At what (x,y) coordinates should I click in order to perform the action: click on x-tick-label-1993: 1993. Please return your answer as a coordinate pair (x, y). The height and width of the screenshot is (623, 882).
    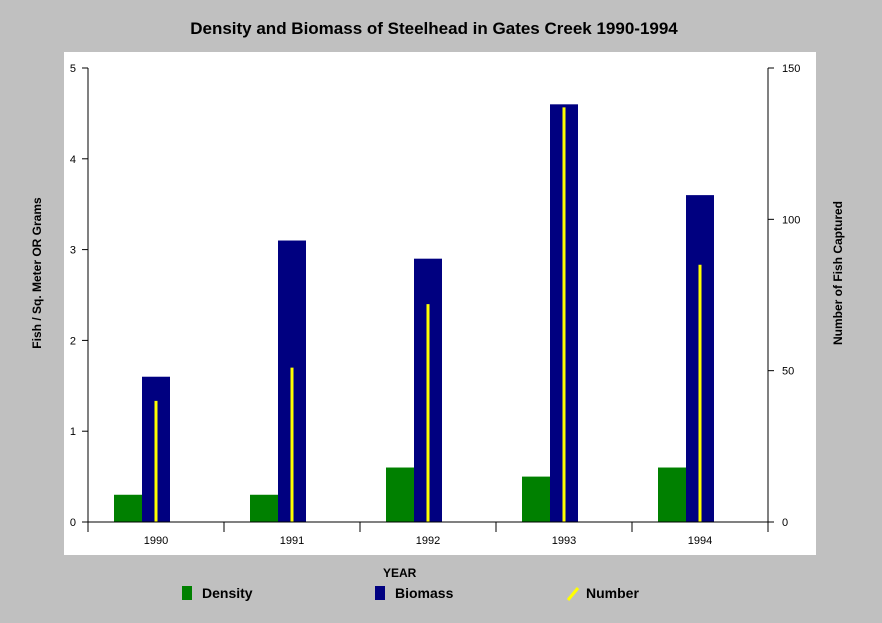
    Looking at the image, I should click on (564, 541).